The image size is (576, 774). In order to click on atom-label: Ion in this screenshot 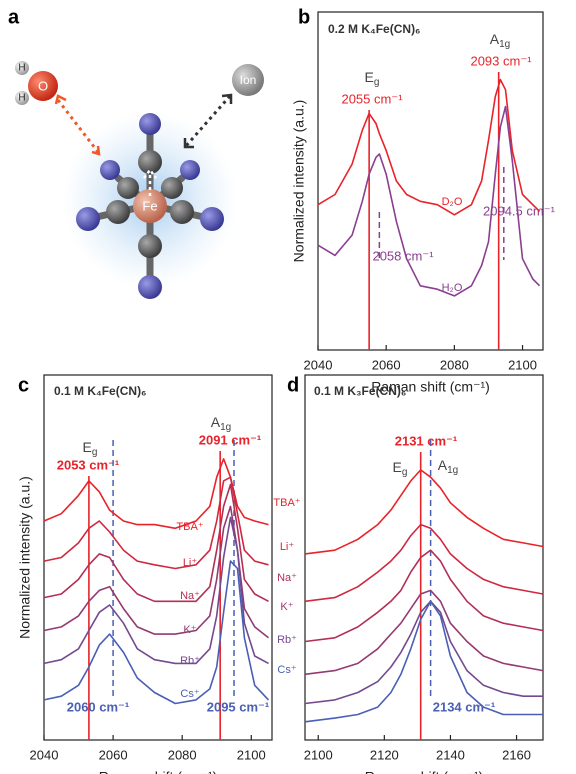, I will do `click(248, 80)`.